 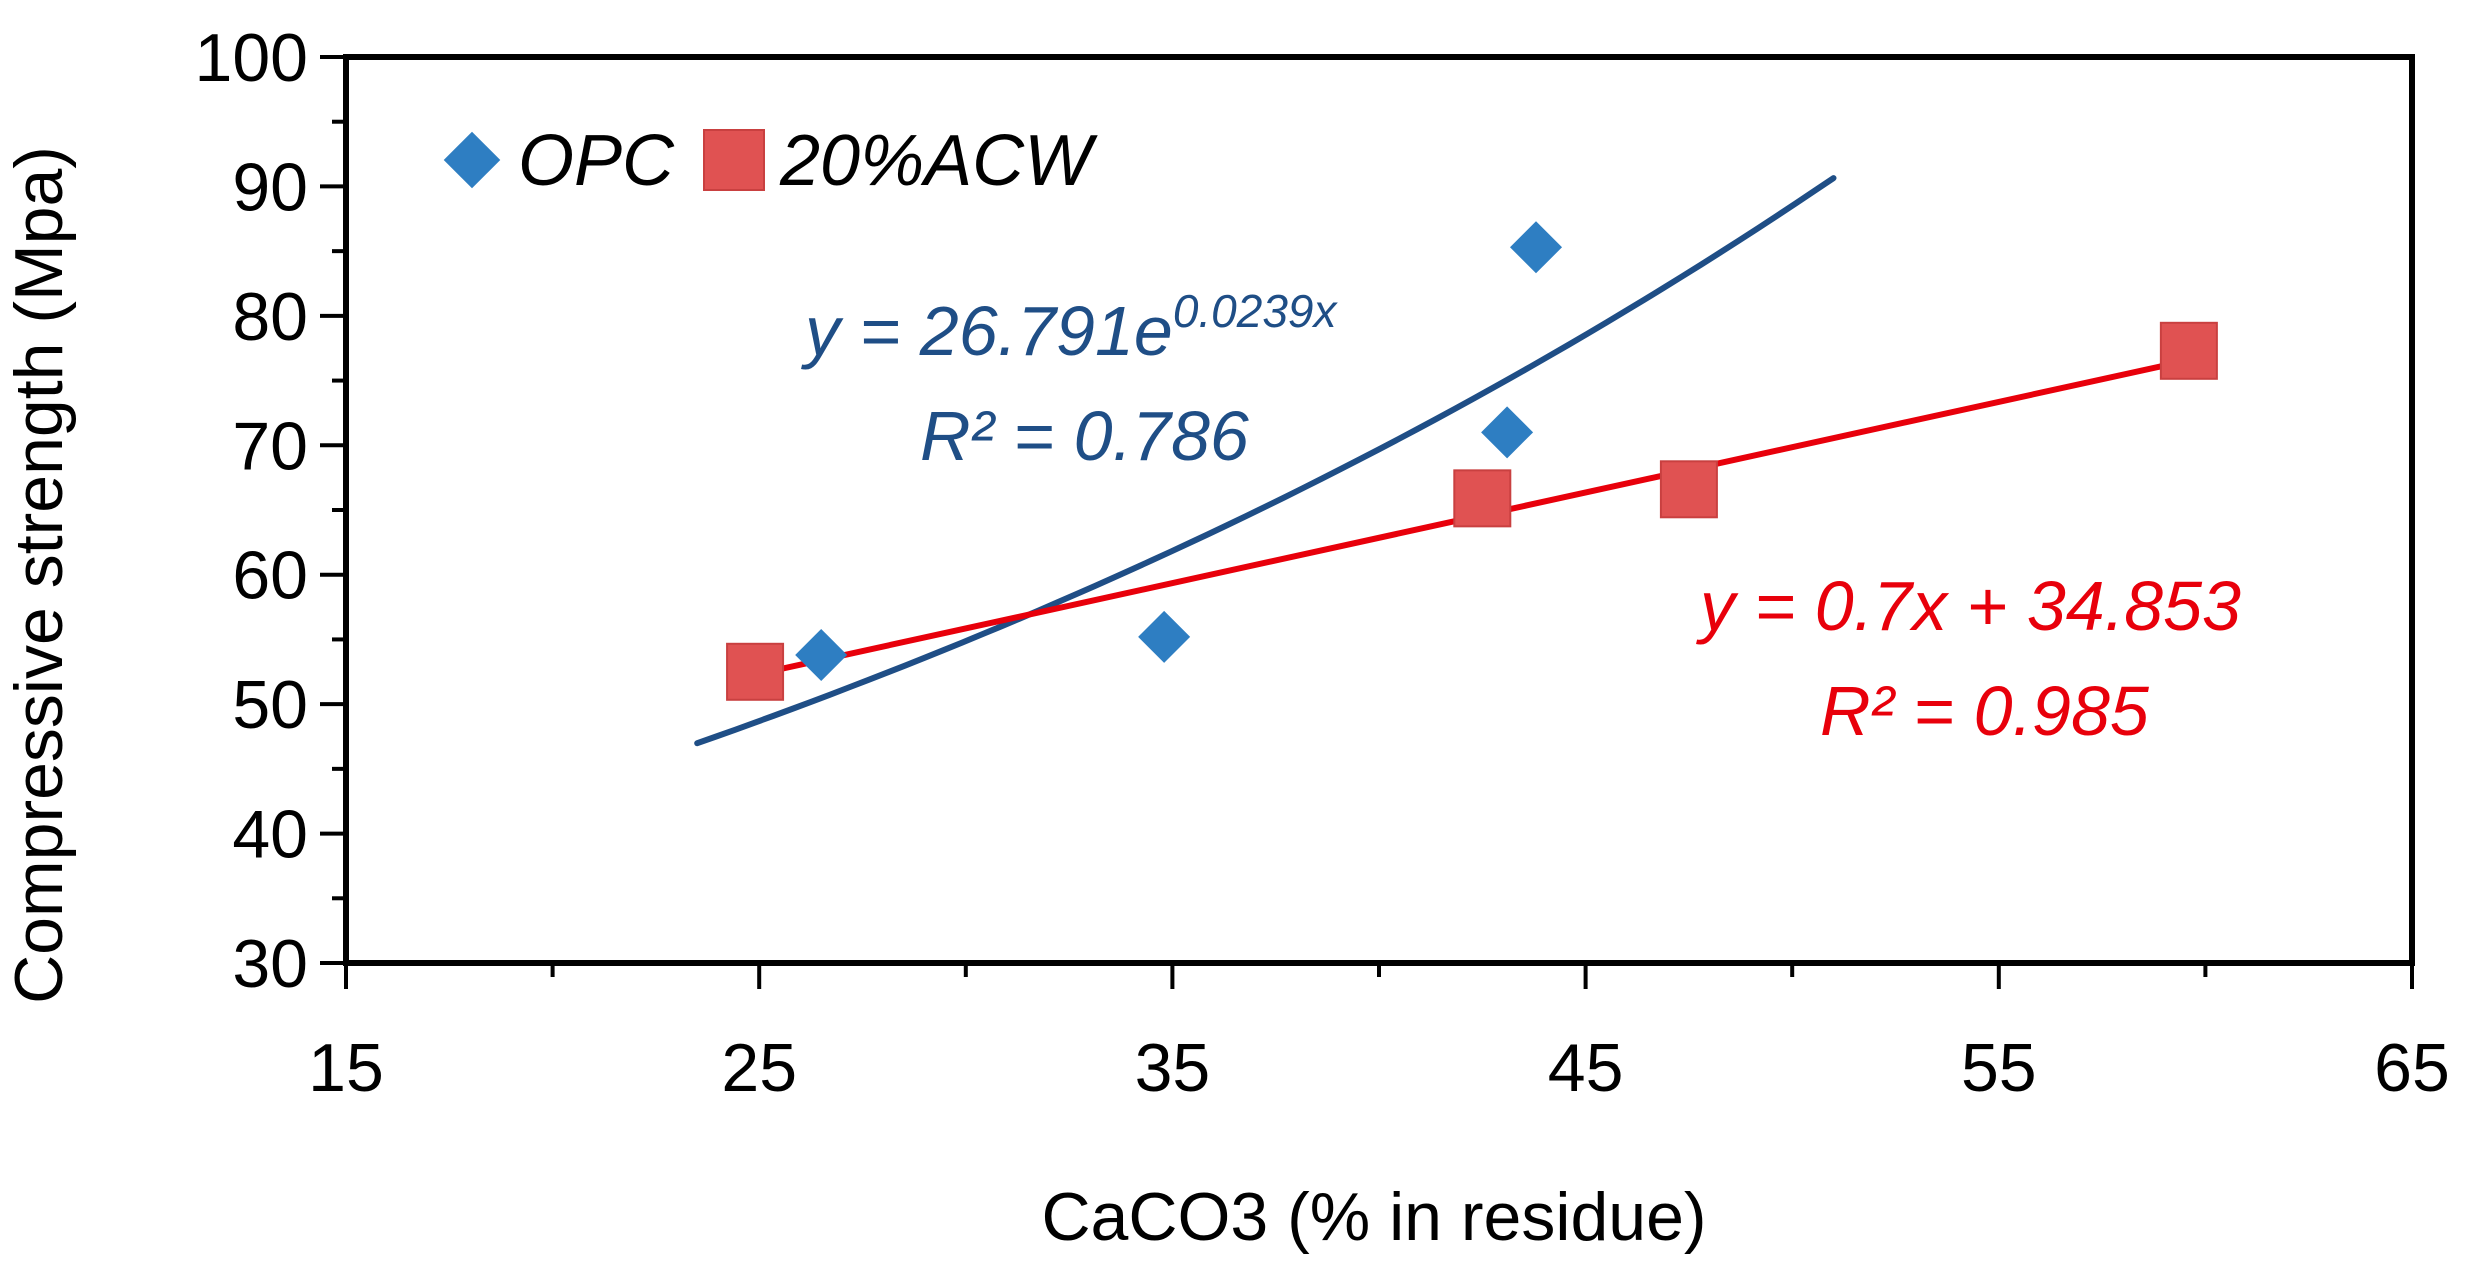 What do you see at coordinates (1985, 711) in the screenshot?
I see `acw-r2-label: R² = 0.985` at bounding box center [1985, 711].